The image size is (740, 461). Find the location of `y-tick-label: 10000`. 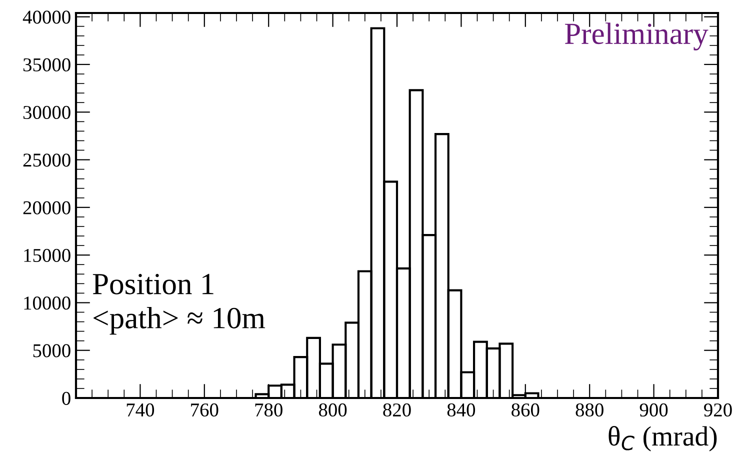

y-tick-label: 10000 is located at coordinates (47, 303).